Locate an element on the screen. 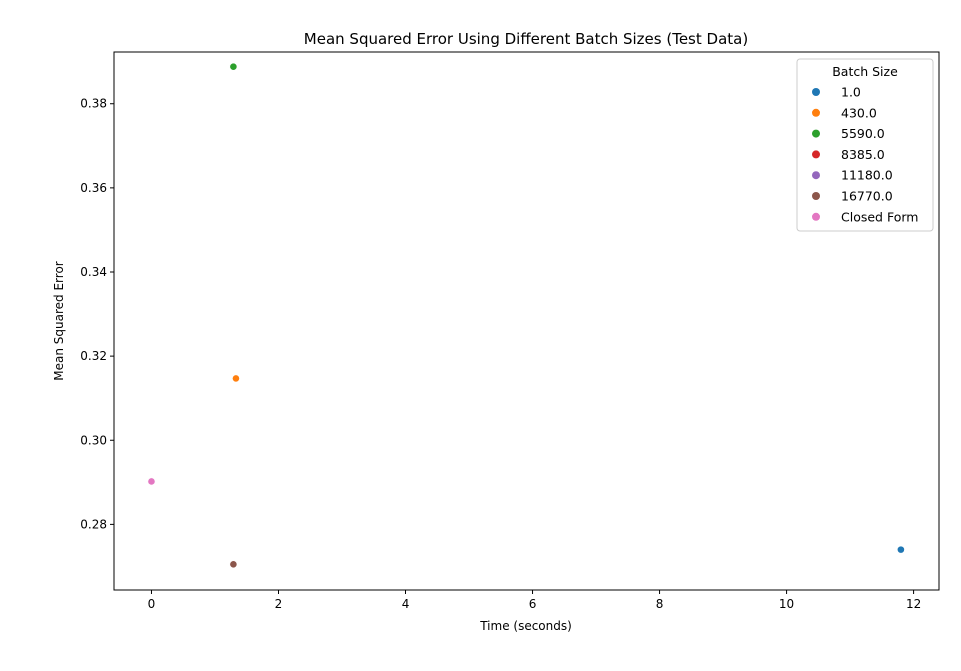  x-tick-label: 8 is located at coordinates (660, 604).